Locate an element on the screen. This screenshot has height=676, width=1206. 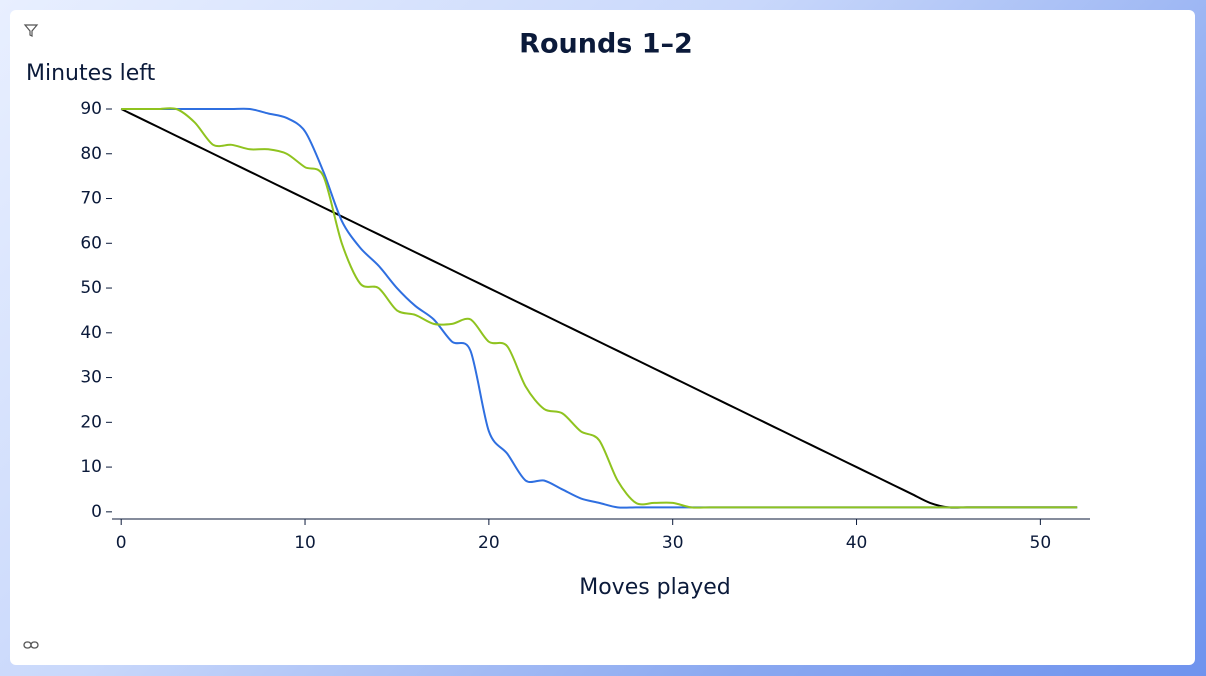
y-axis-label: Minutes left is located at coordinates (91, 73).